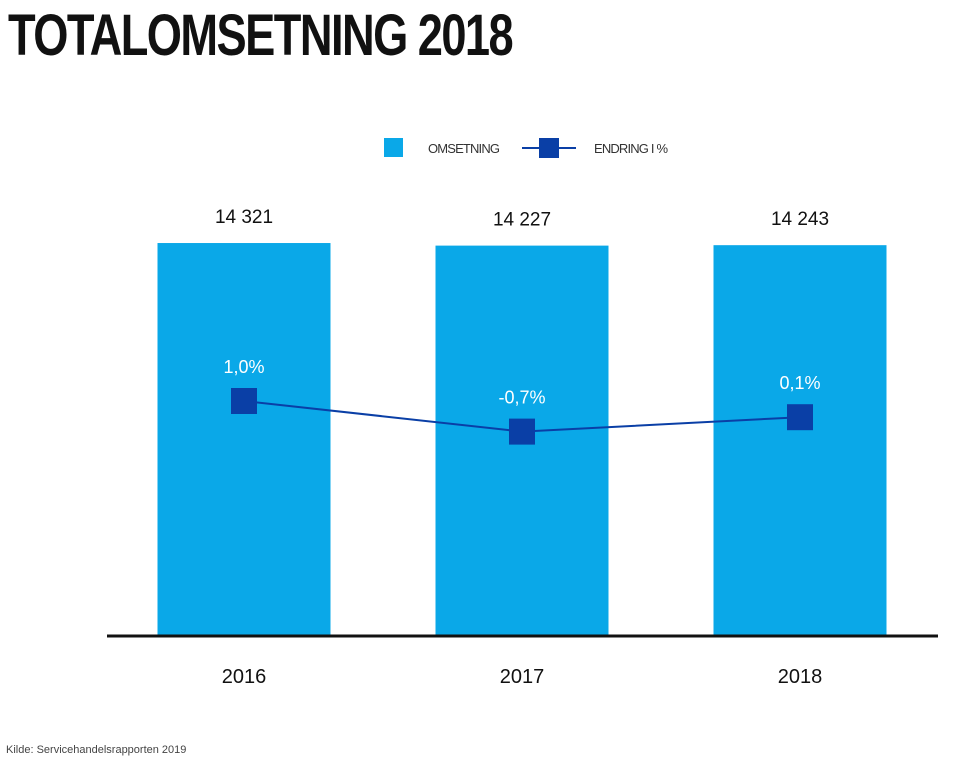 This screenshot has width=960, height=768. I want to click on chart-title: TOTALOMSETNING 2018, so click(261, 35).